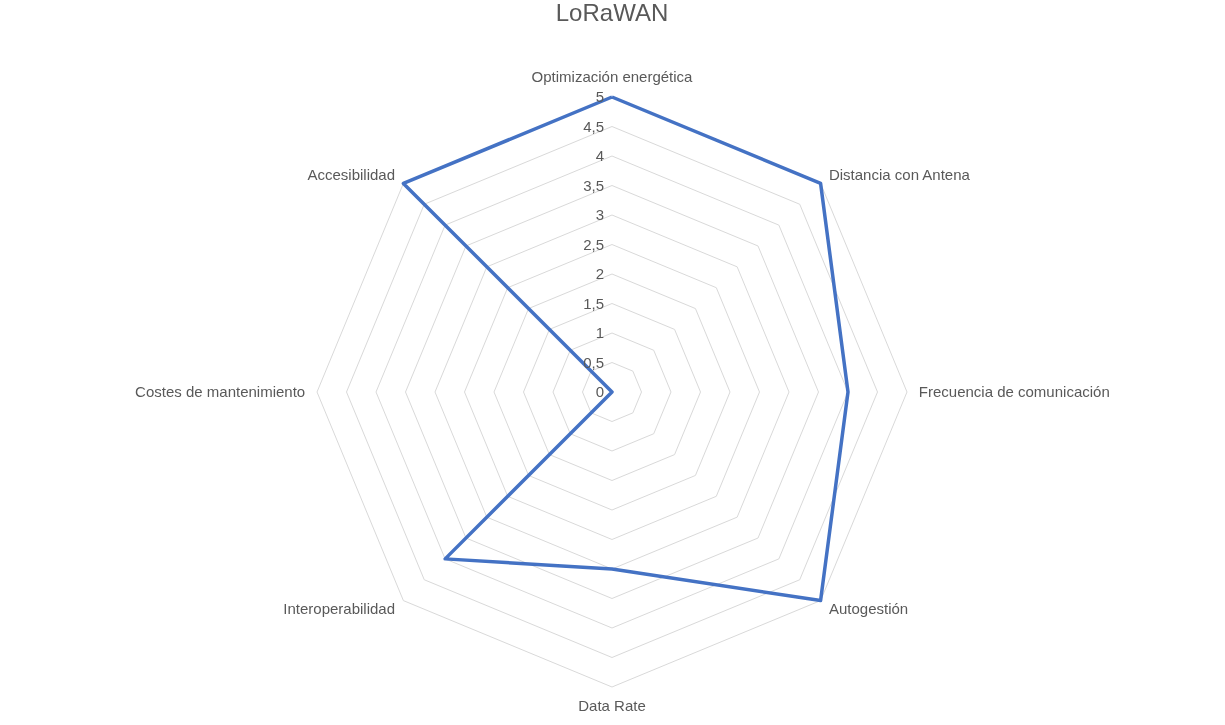  What do you see at coordinates (599, 155) in the screenshot?
I see `y-tick-label: 4` at bounding box center [599, 155].